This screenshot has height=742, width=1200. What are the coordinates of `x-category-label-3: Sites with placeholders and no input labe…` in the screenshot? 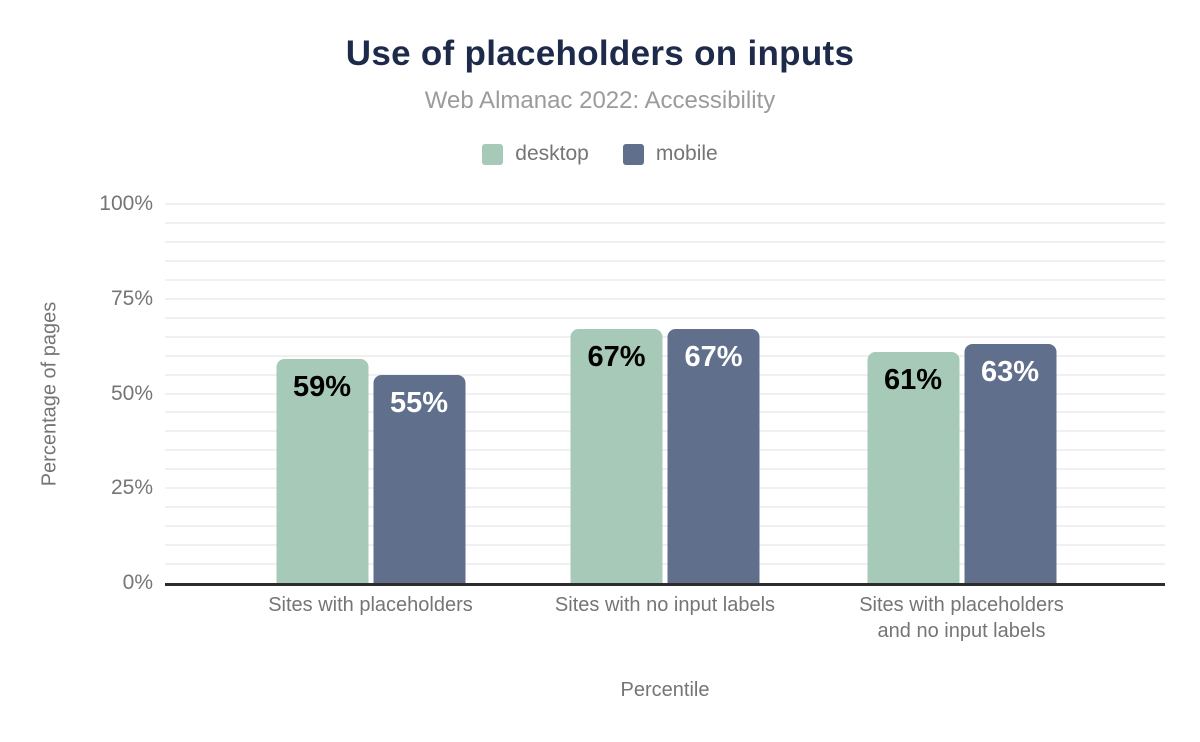 It's located at (961, 618).